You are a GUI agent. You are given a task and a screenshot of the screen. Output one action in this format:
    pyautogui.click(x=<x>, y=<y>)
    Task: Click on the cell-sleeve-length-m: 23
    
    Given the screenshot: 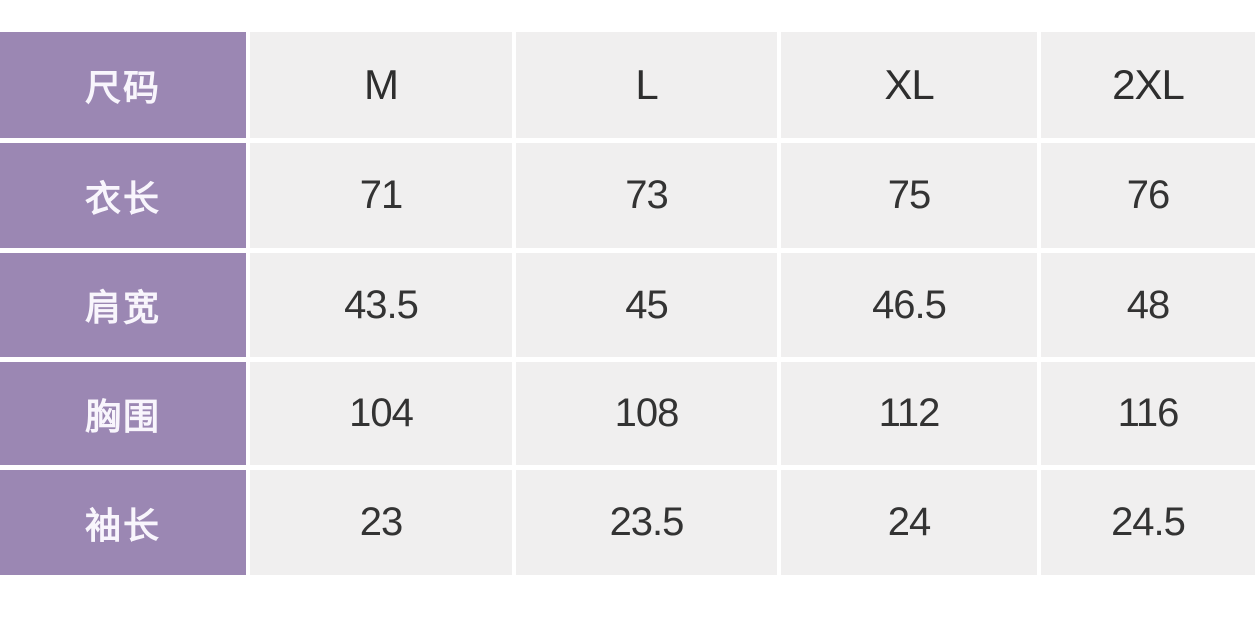 What is the action you would take?
    pyautogui.click(x=381, y=522)
    